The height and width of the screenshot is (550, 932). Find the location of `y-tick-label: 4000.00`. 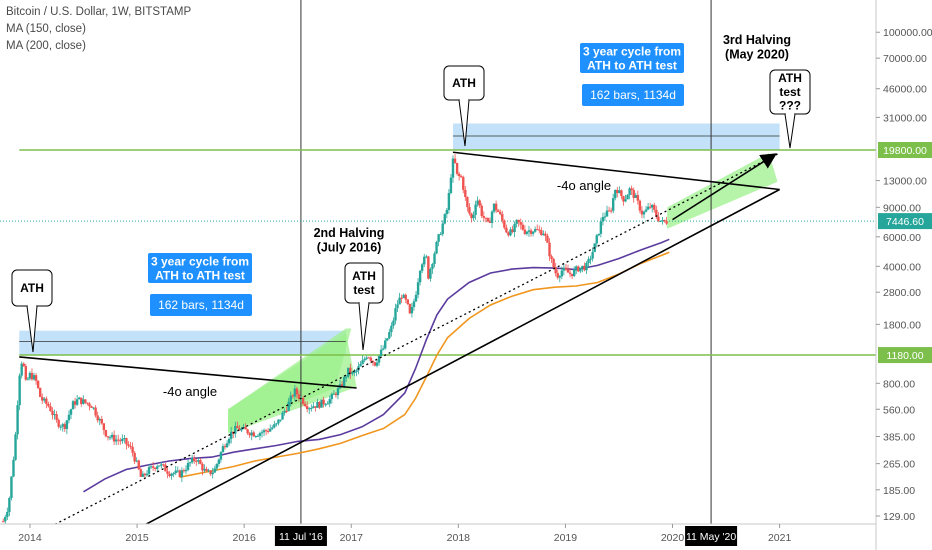

y-tick-label: 4000.00 is located at coordinates (902, 267).